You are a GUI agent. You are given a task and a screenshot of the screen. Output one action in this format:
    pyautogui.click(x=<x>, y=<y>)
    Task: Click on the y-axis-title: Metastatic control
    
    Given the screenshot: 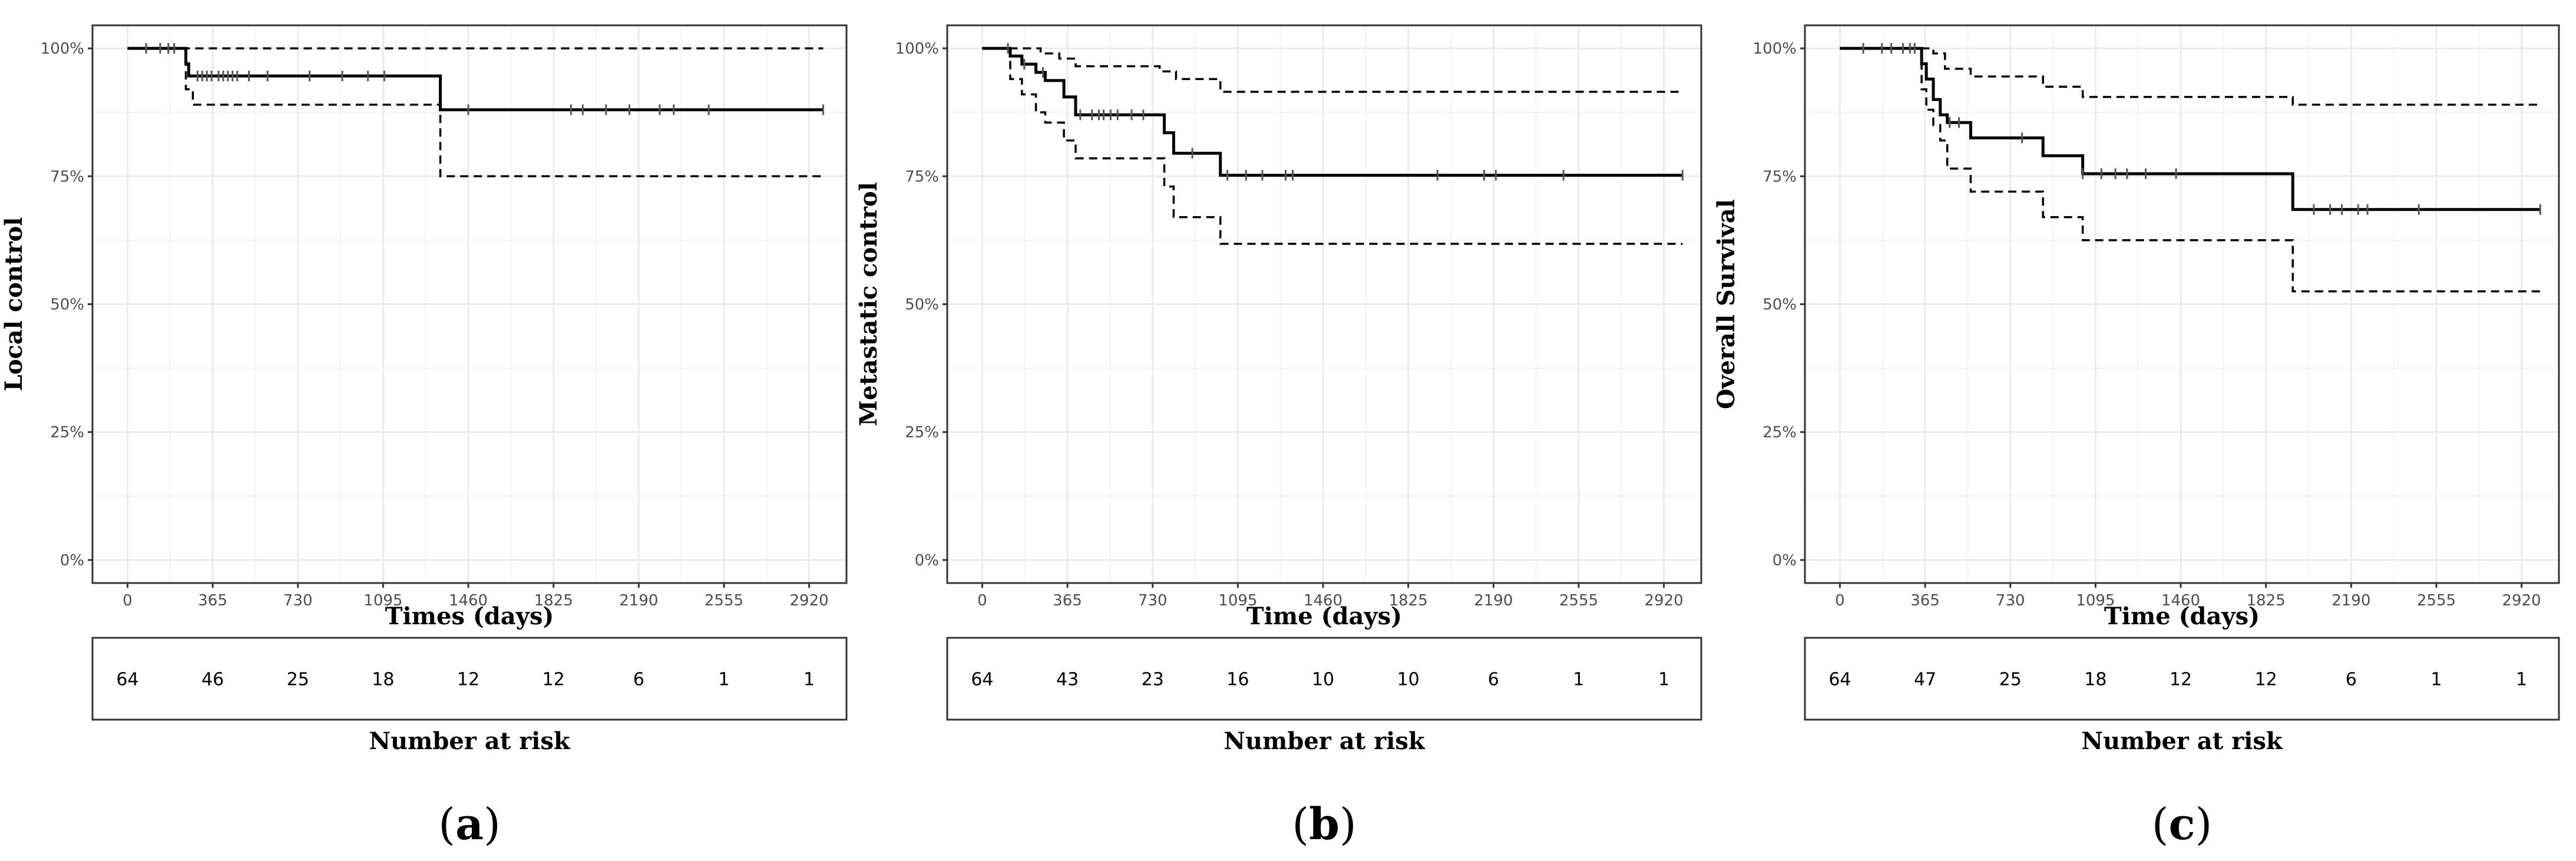 What is the action you would take?
    pyautogui.click(x=868, y=304)
    